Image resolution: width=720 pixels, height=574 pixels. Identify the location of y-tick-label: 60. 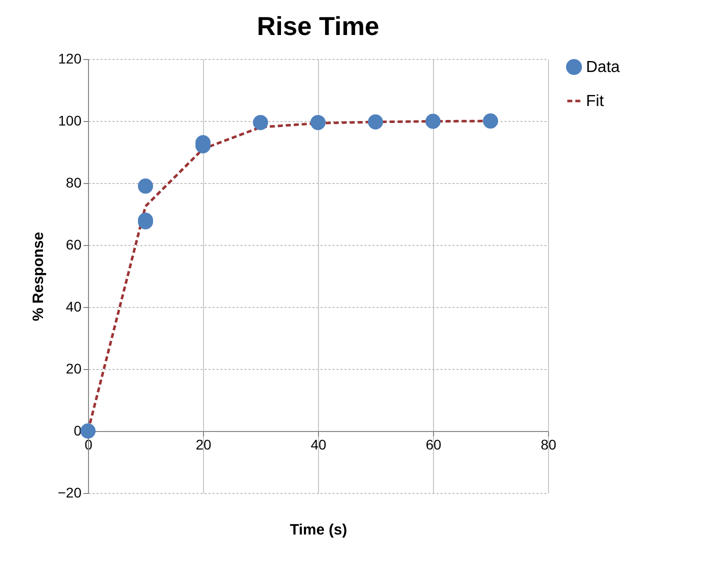
(74, 244).